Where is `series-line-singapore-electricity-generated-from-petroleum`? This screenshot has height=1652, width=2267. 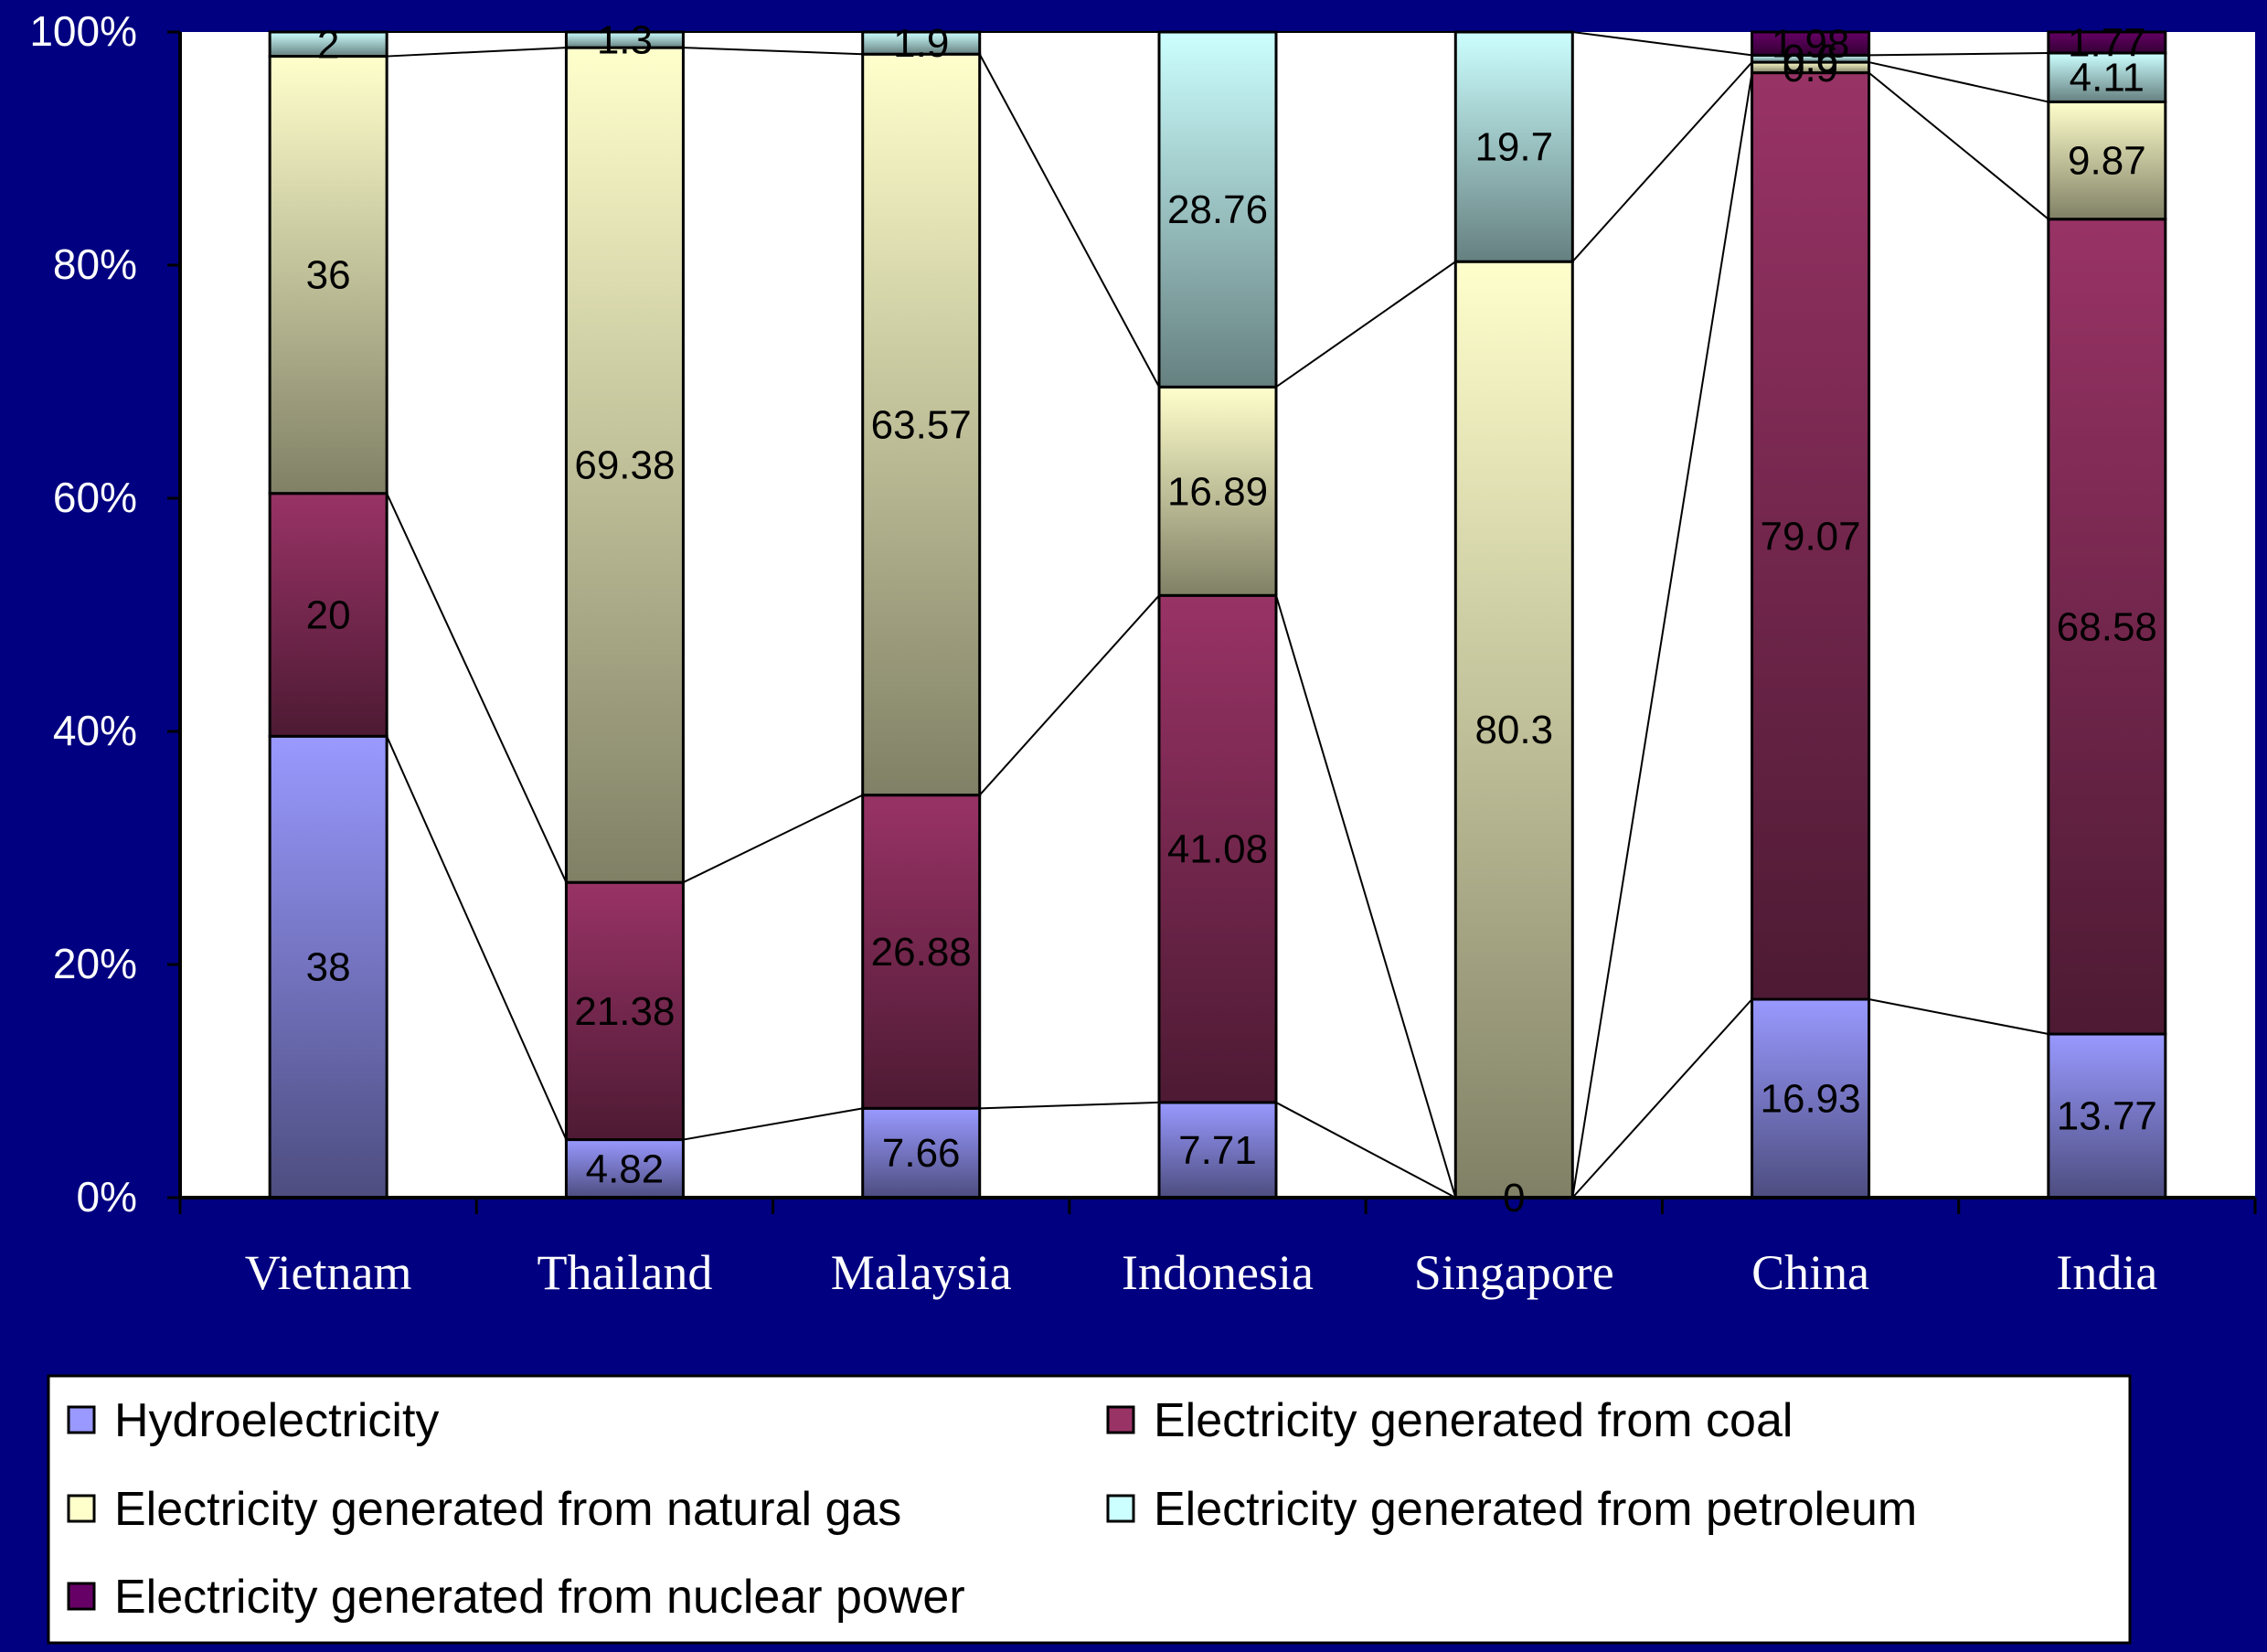
series-line-singapore-electricity-generated-from-petroleum is located at coordinates (1662, 44).